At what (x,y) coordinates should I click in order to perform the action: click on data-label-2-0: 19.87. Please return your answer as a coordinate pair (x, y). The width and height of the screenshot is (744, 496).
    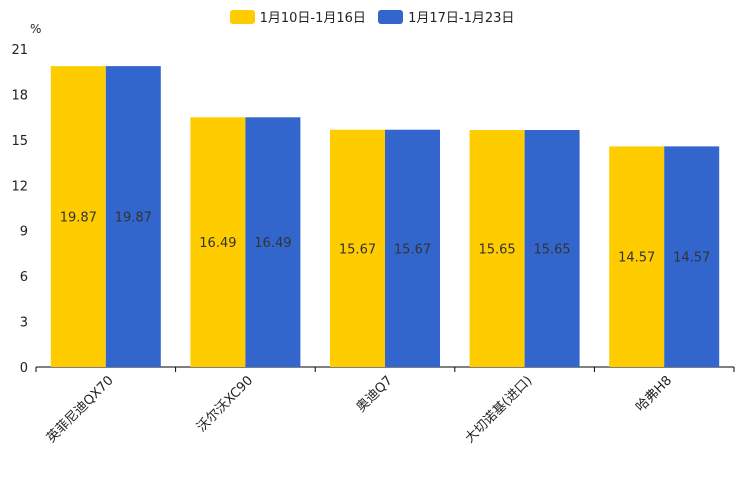
    Looking at the image, I should click on (133, 218).